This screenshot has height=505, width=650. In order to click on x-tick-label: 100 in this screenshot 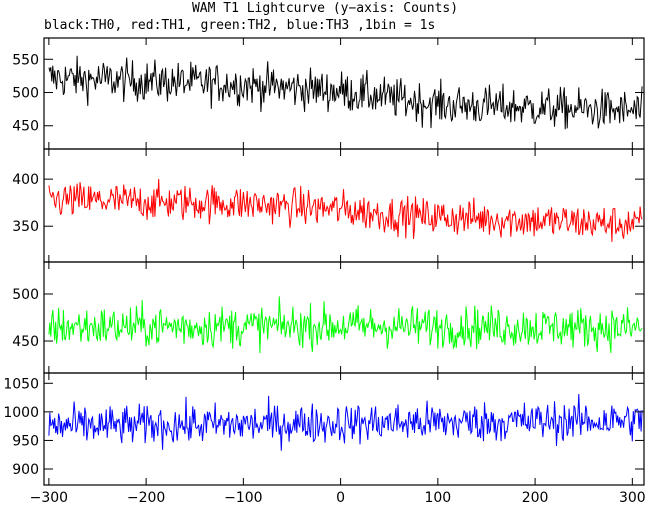, I will do `click(437, 497)`.